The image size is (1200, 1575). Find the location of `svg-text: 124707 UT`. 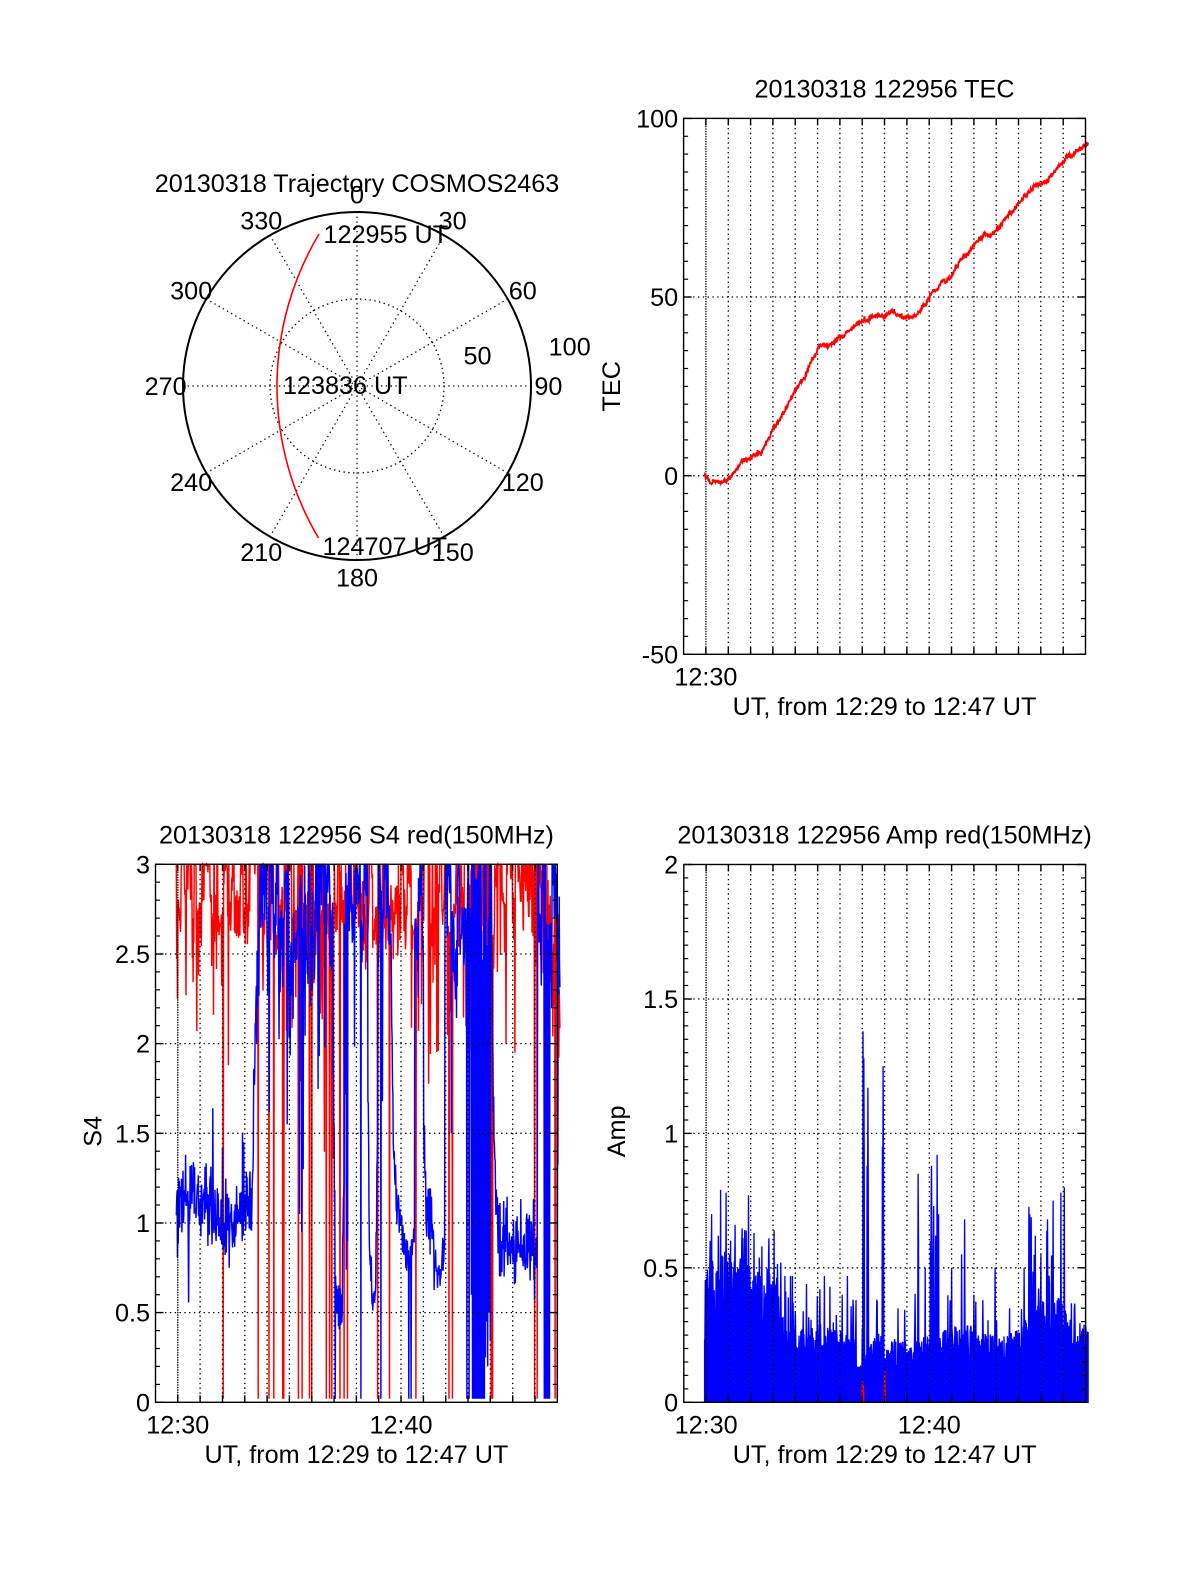

svg-text: 124707 UT is located at coordinates (385, 547).